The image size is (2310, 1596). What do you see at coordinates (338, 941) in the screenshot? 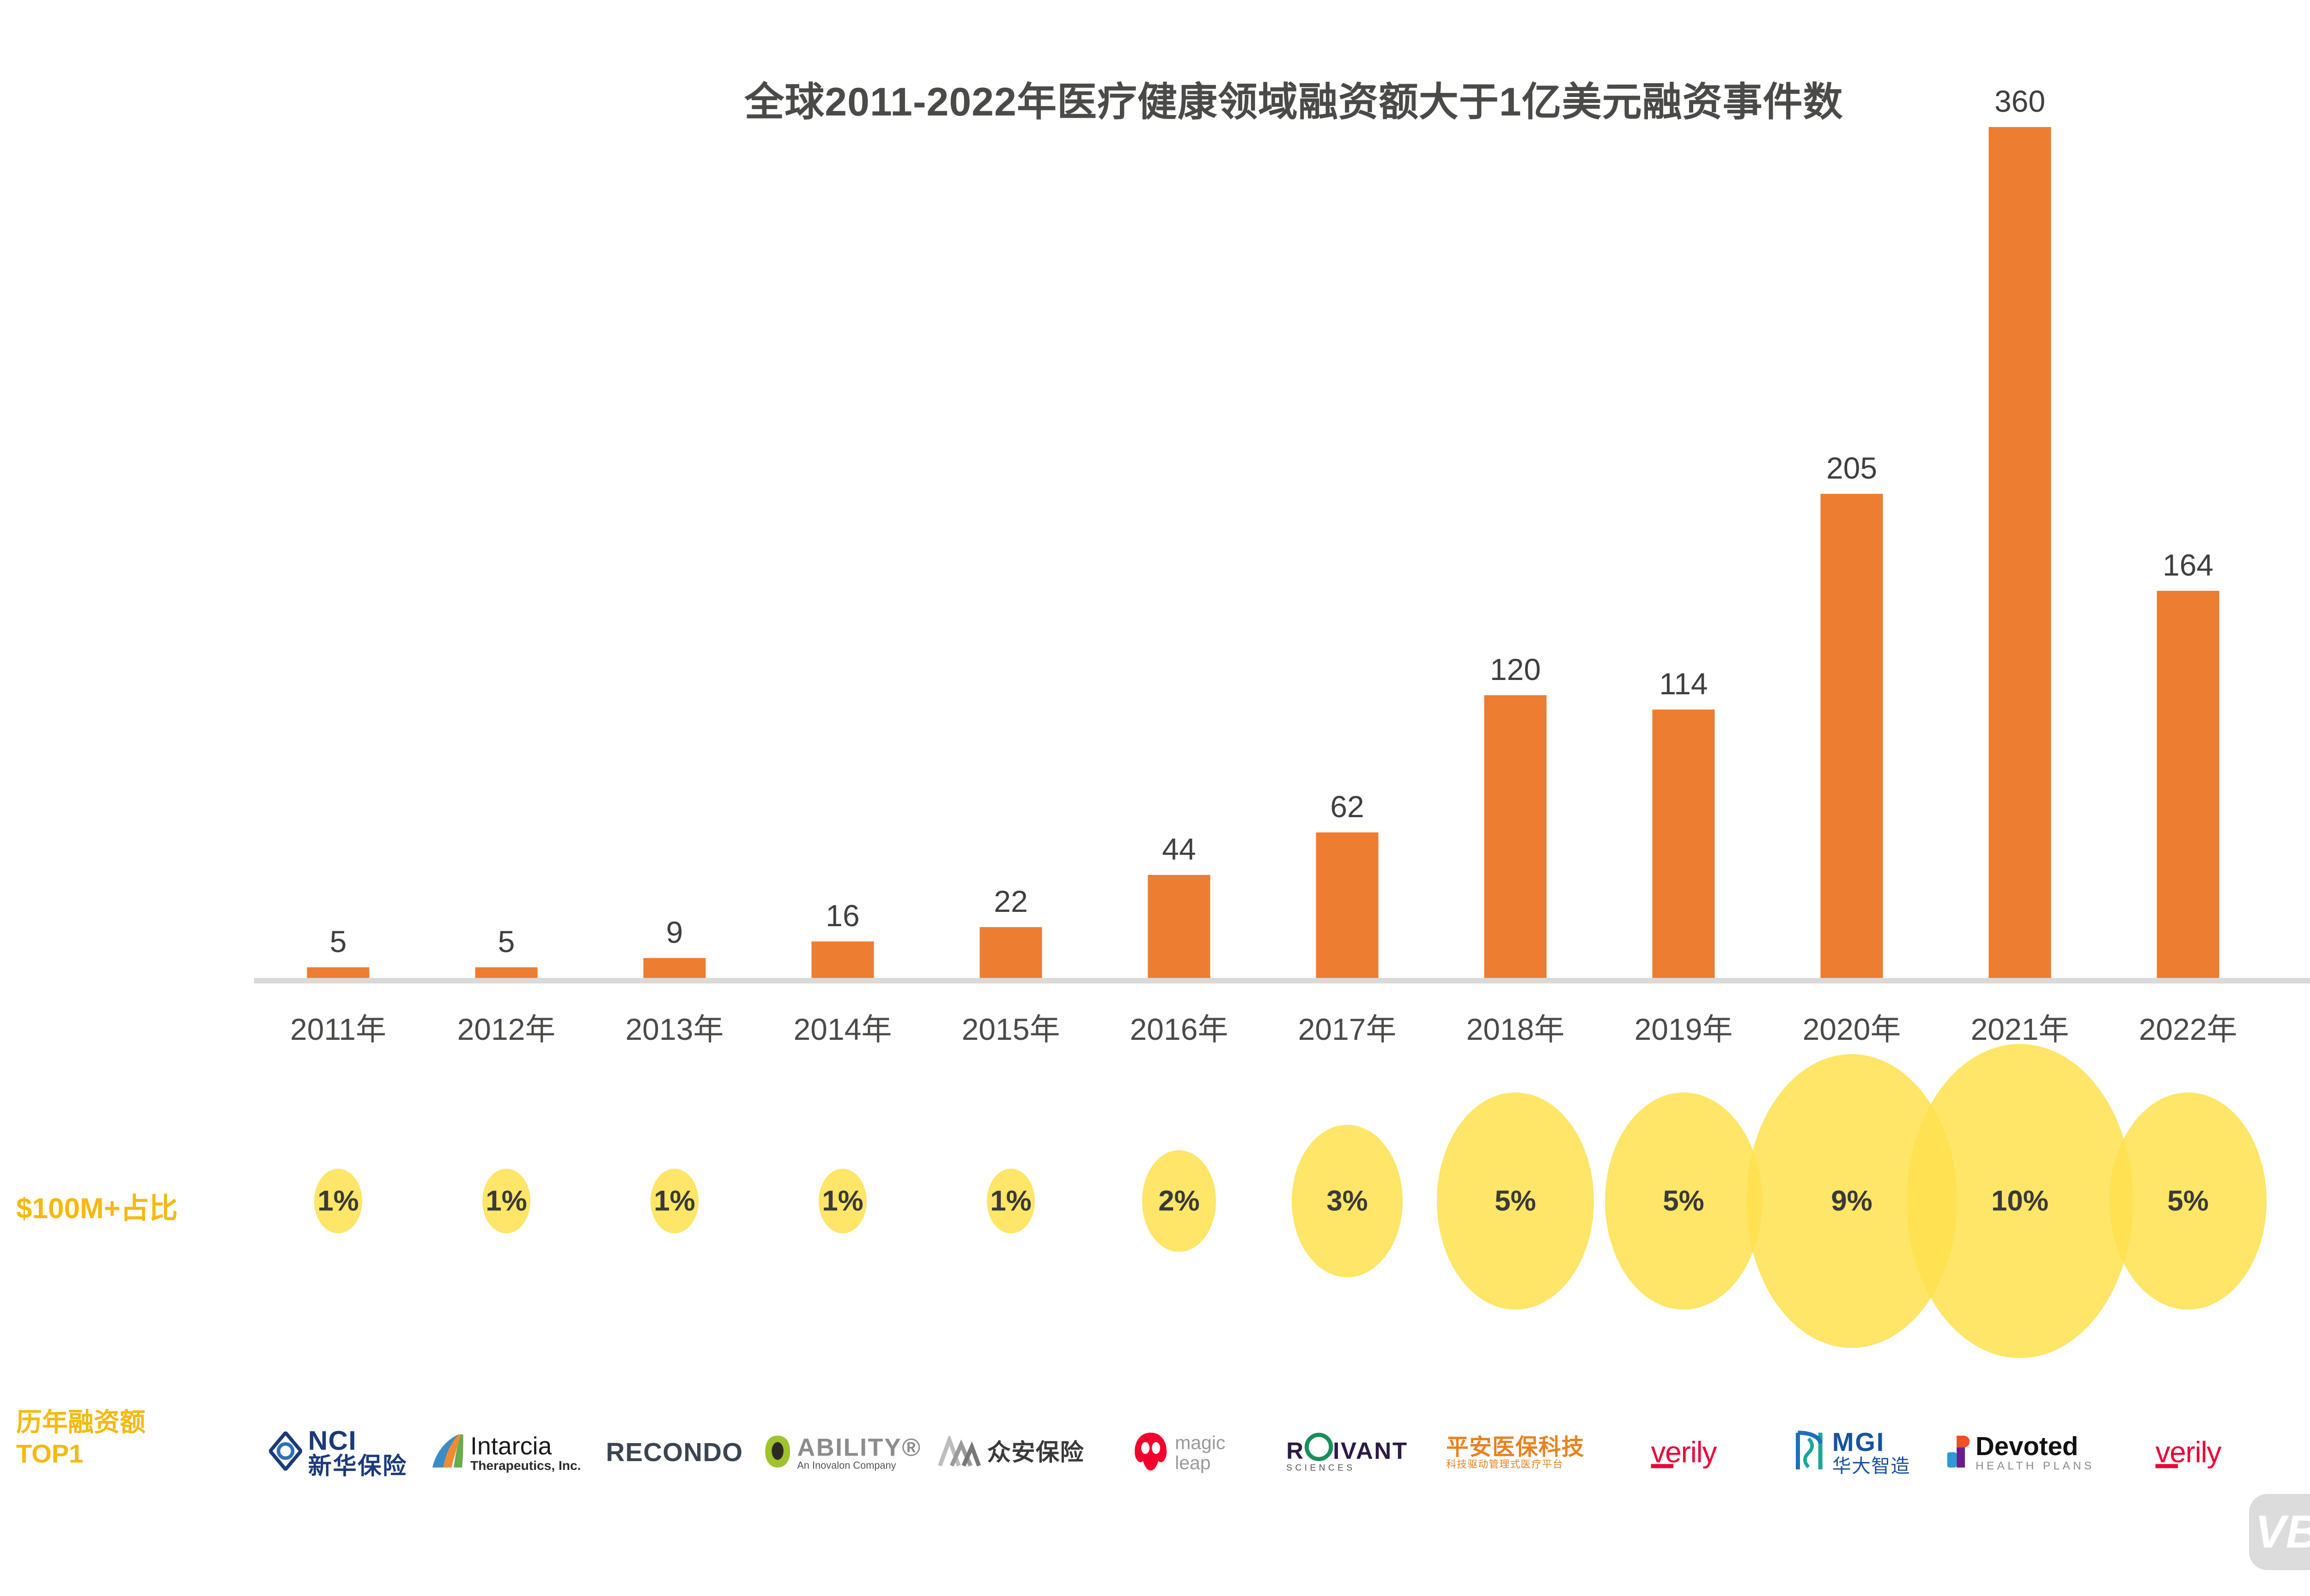
I see `bar-value-label: 5` at bounding box center [338, 941].